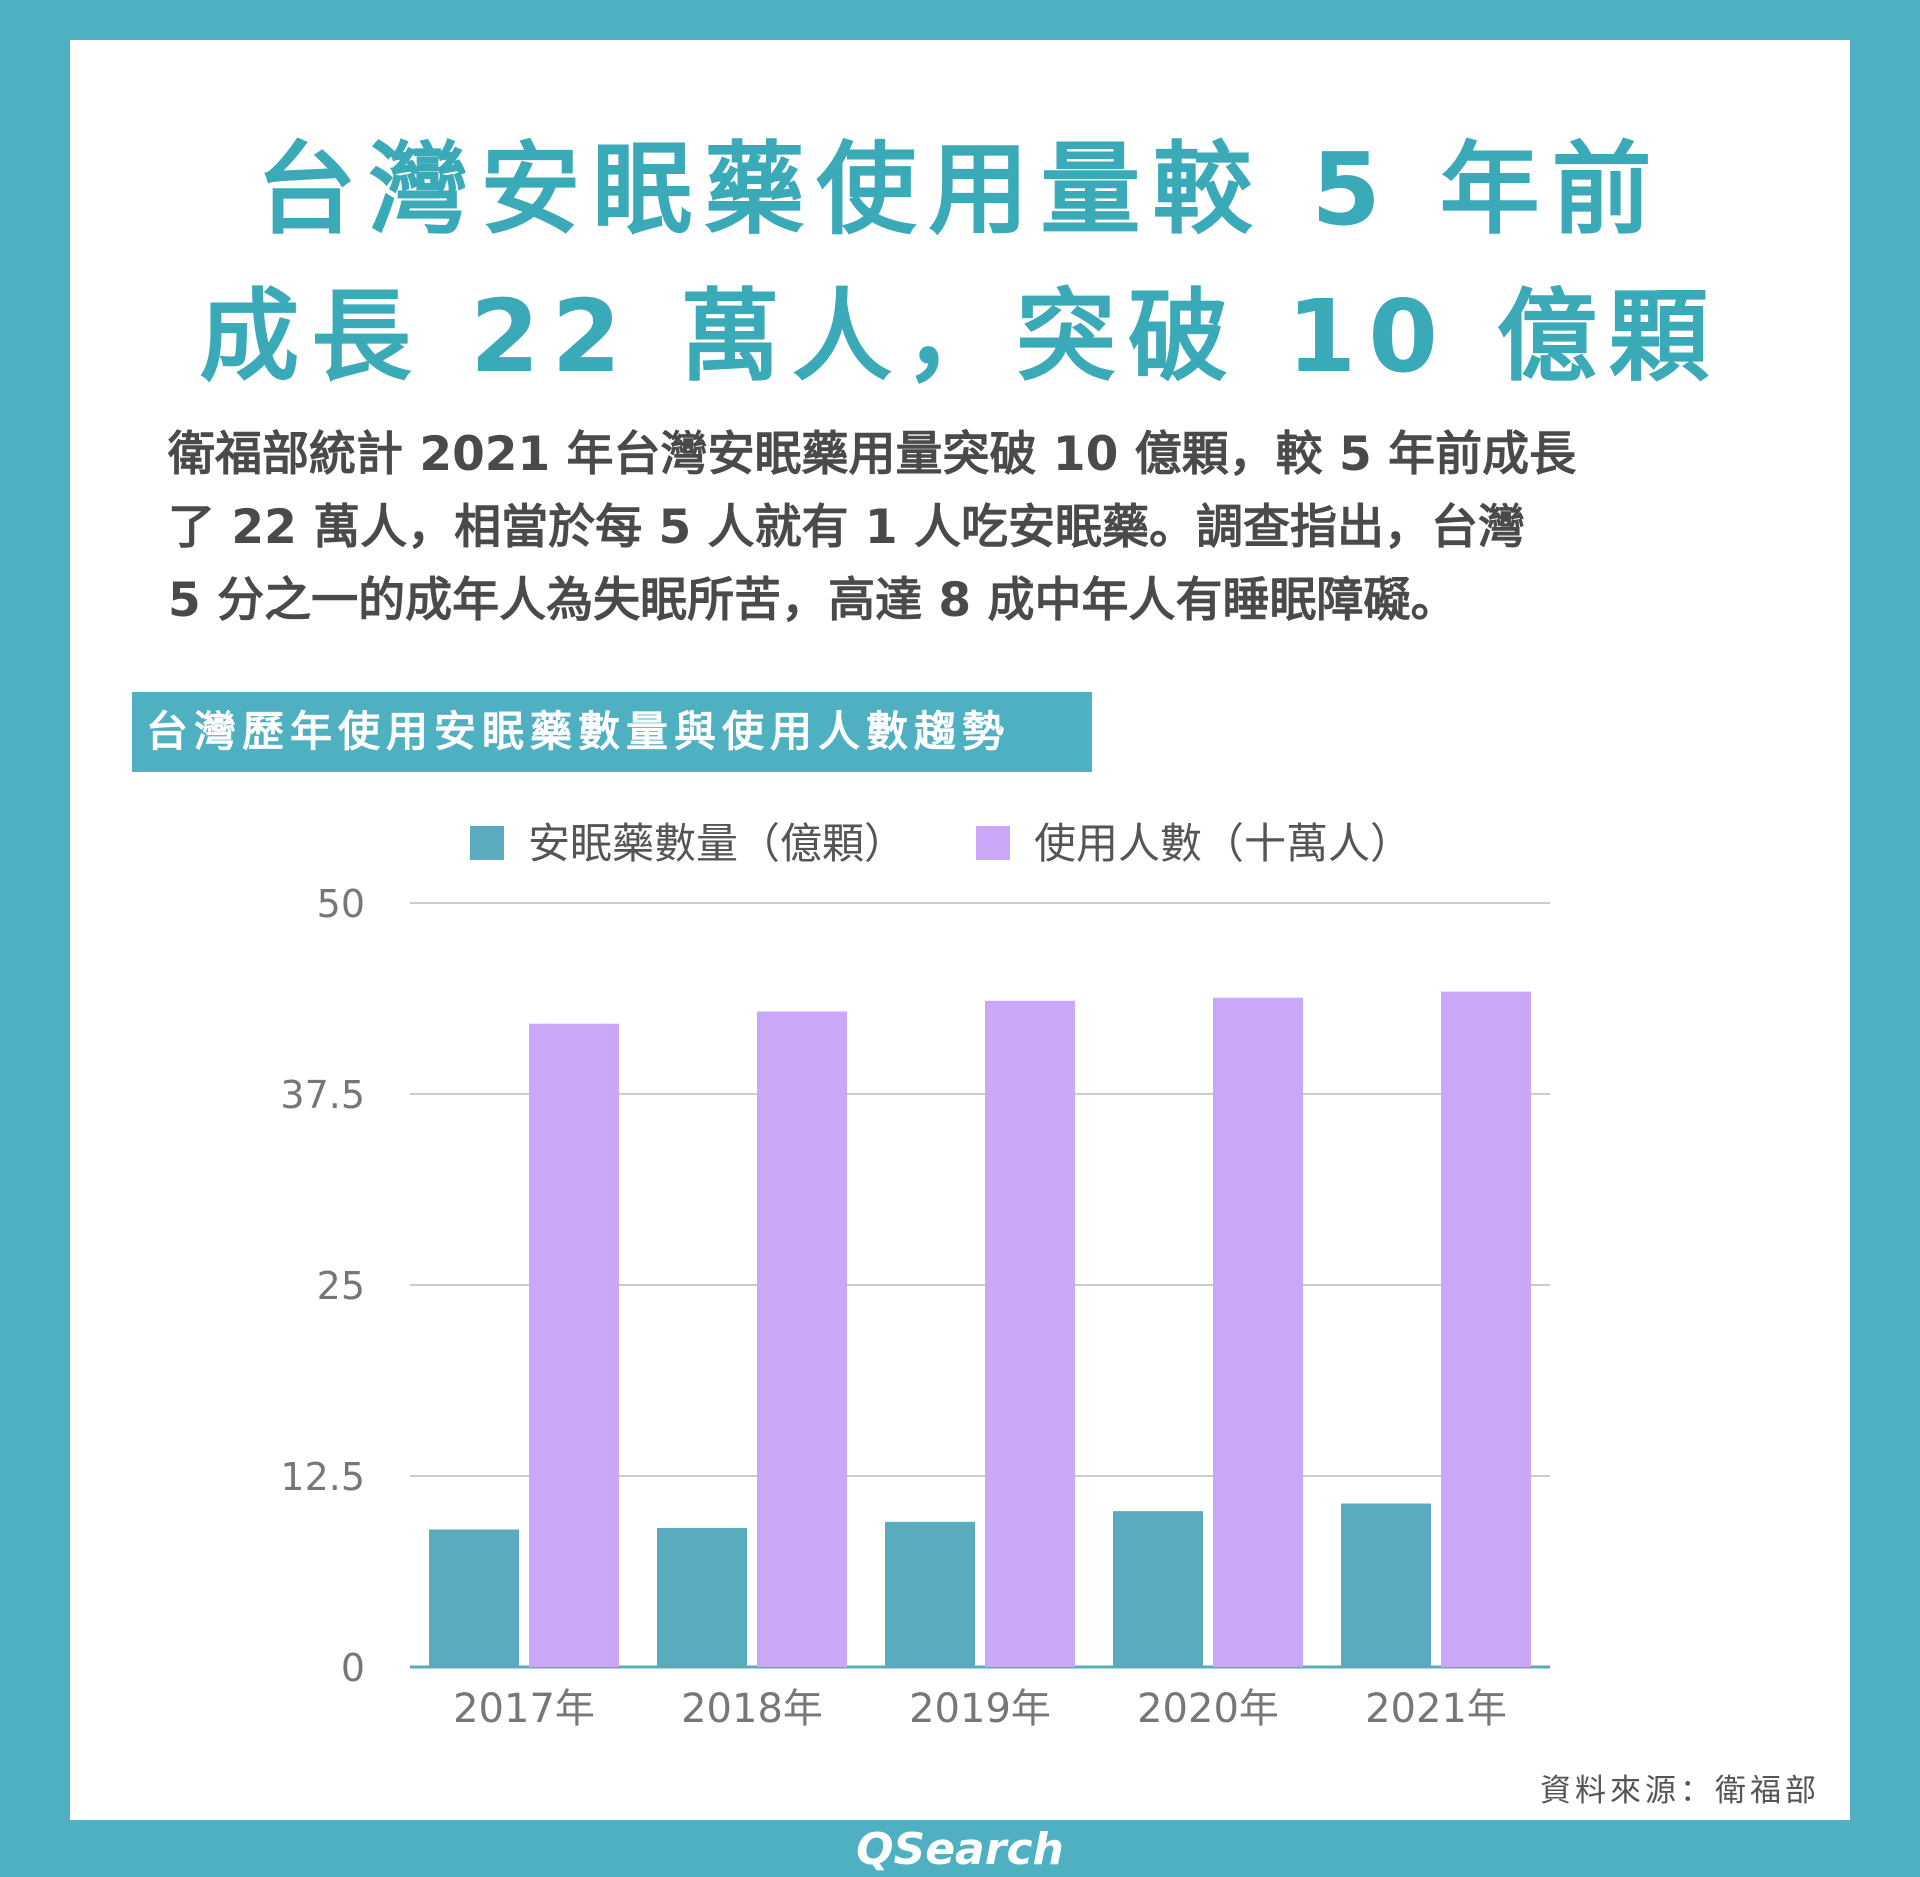  What do you see at coordinates (524, 1709) in the screenshot?
I see `x-tick-label: 2017年` at bounding box center [524, 1709].